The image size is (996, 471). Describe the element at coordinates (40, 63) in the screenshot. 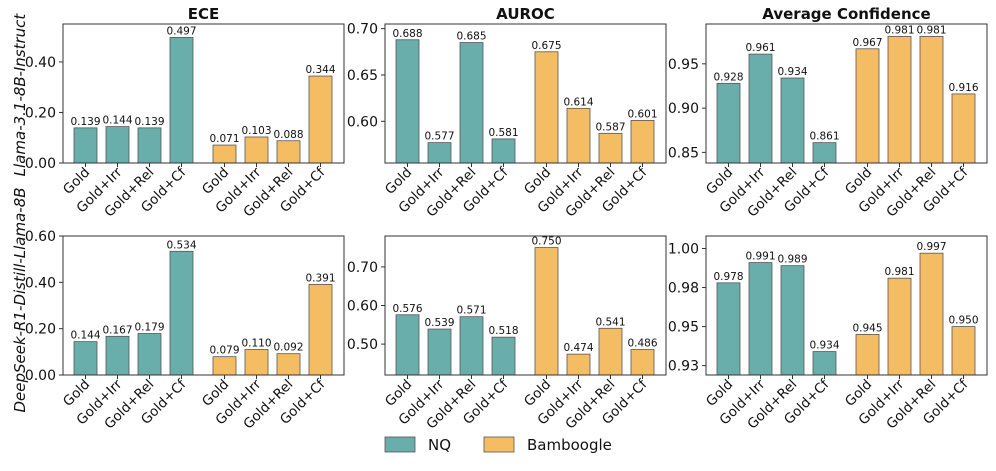

I see `y-tick-label: 0.40` at that location.